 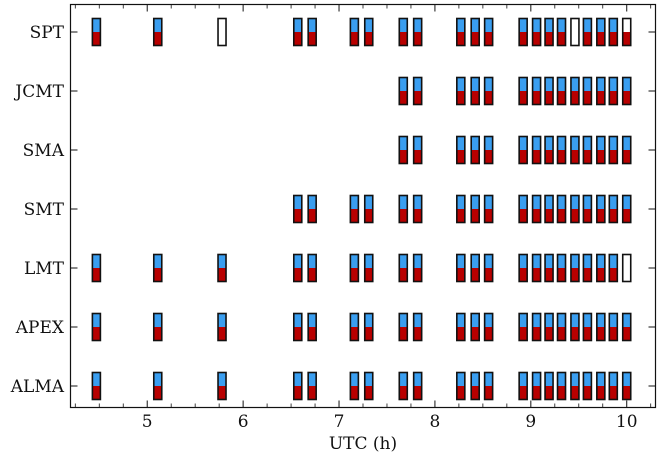 I want to click on x-tick-label: 10, so click(x=627, y=422).